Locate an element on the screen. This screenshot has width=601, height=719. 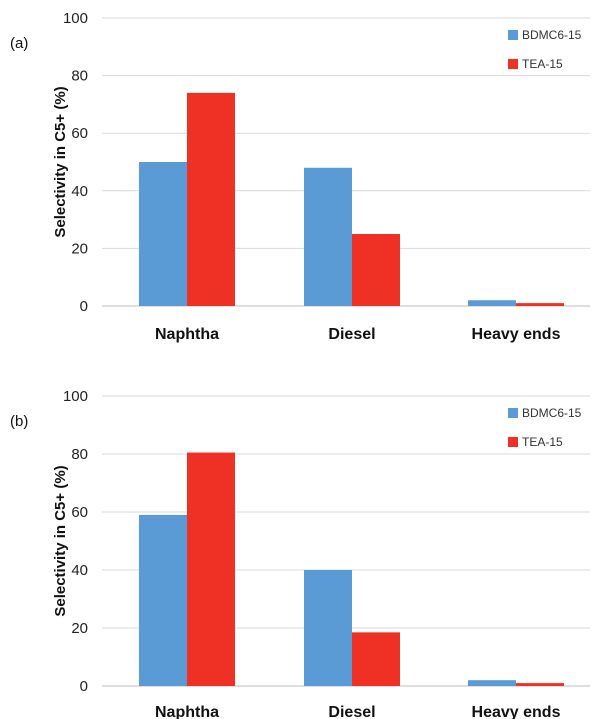
panel-label: (b) is located at coordinates (19, 421).